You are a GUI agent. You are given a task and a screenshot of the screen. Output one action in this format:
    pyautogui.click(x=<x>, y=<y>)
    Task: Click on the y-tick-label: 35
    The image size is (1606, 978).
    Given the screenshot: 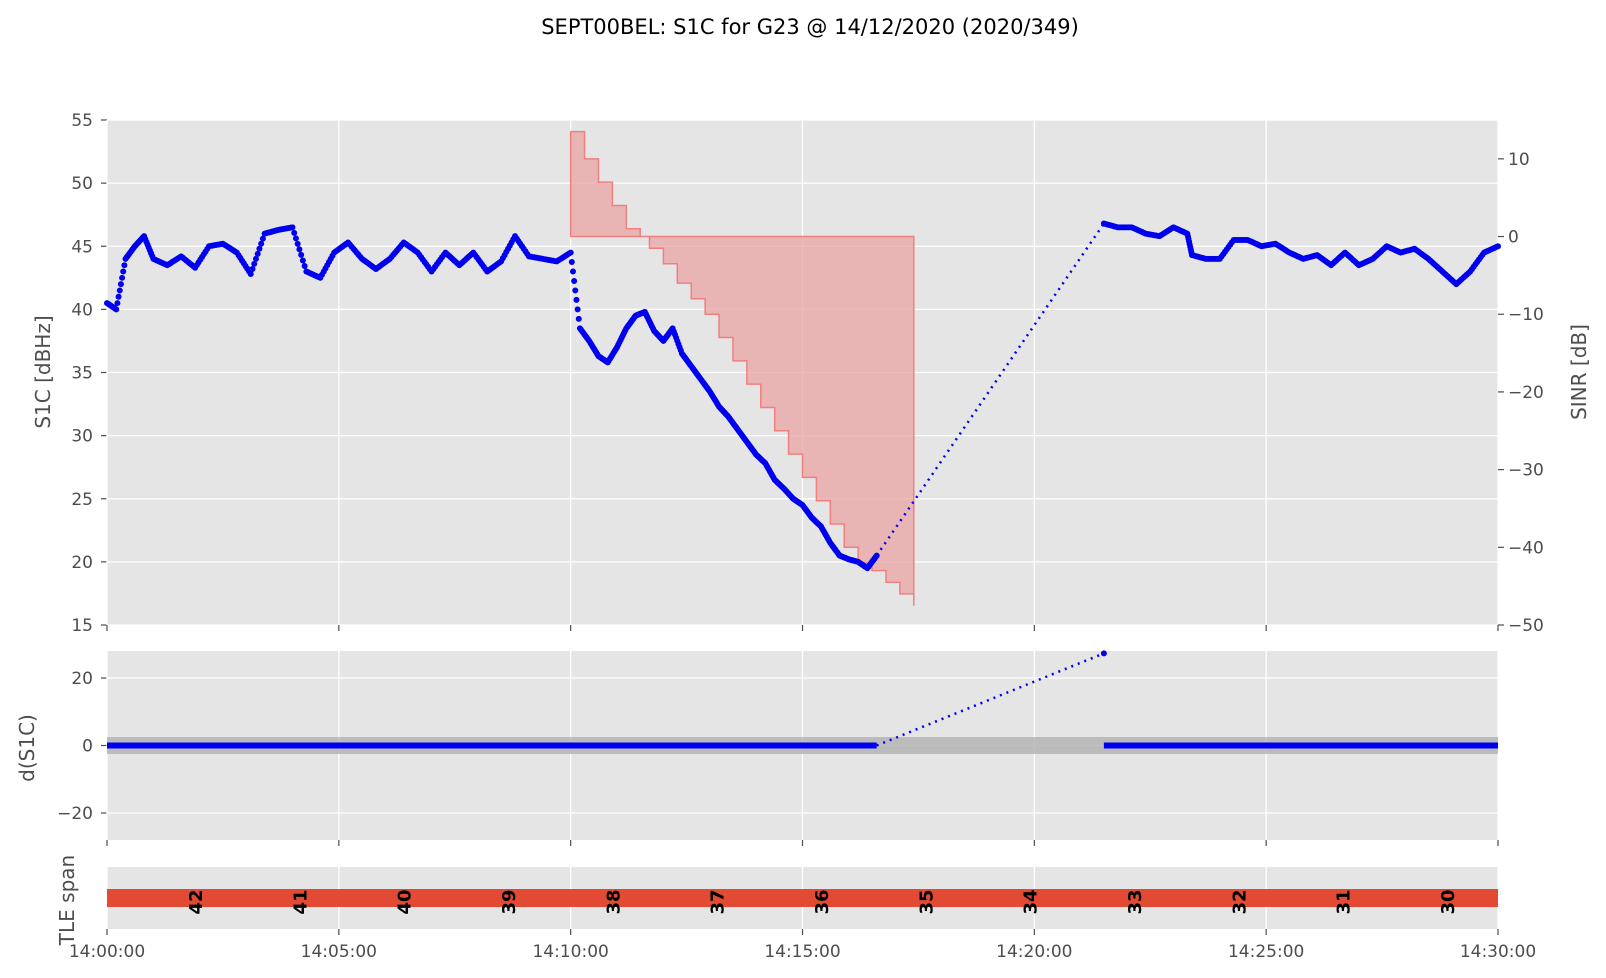 What is the action you would take?
    pyautogui.click(x=82, y=374)
    